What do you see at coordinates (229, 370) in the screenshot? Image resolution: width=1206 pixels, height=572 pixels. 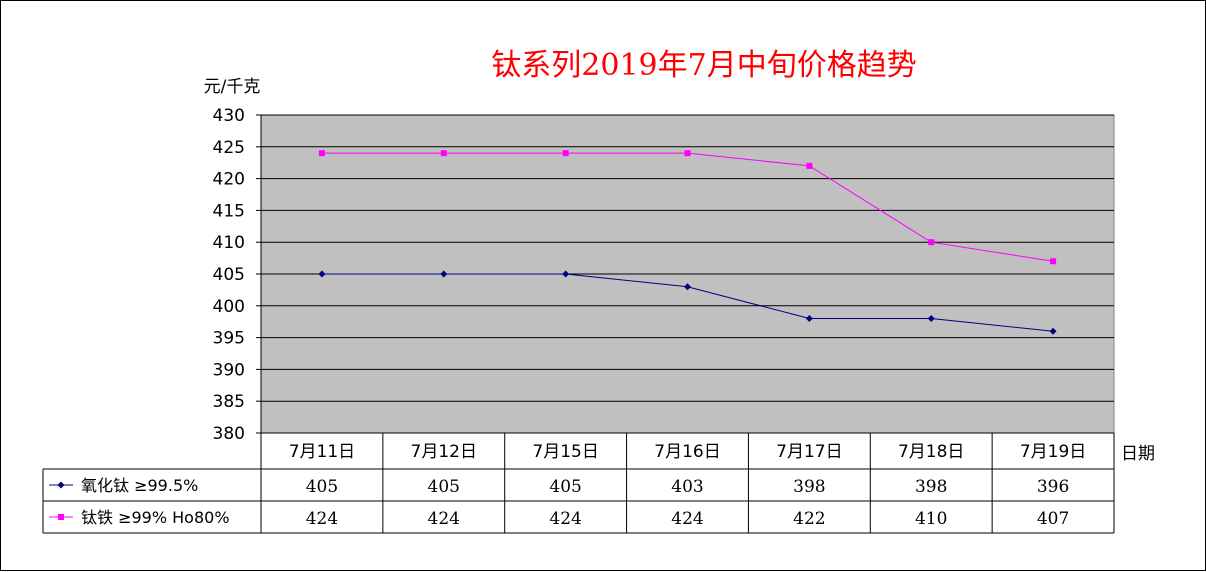 I see `y-tick-label: 390` at bounding box center [229, 370].